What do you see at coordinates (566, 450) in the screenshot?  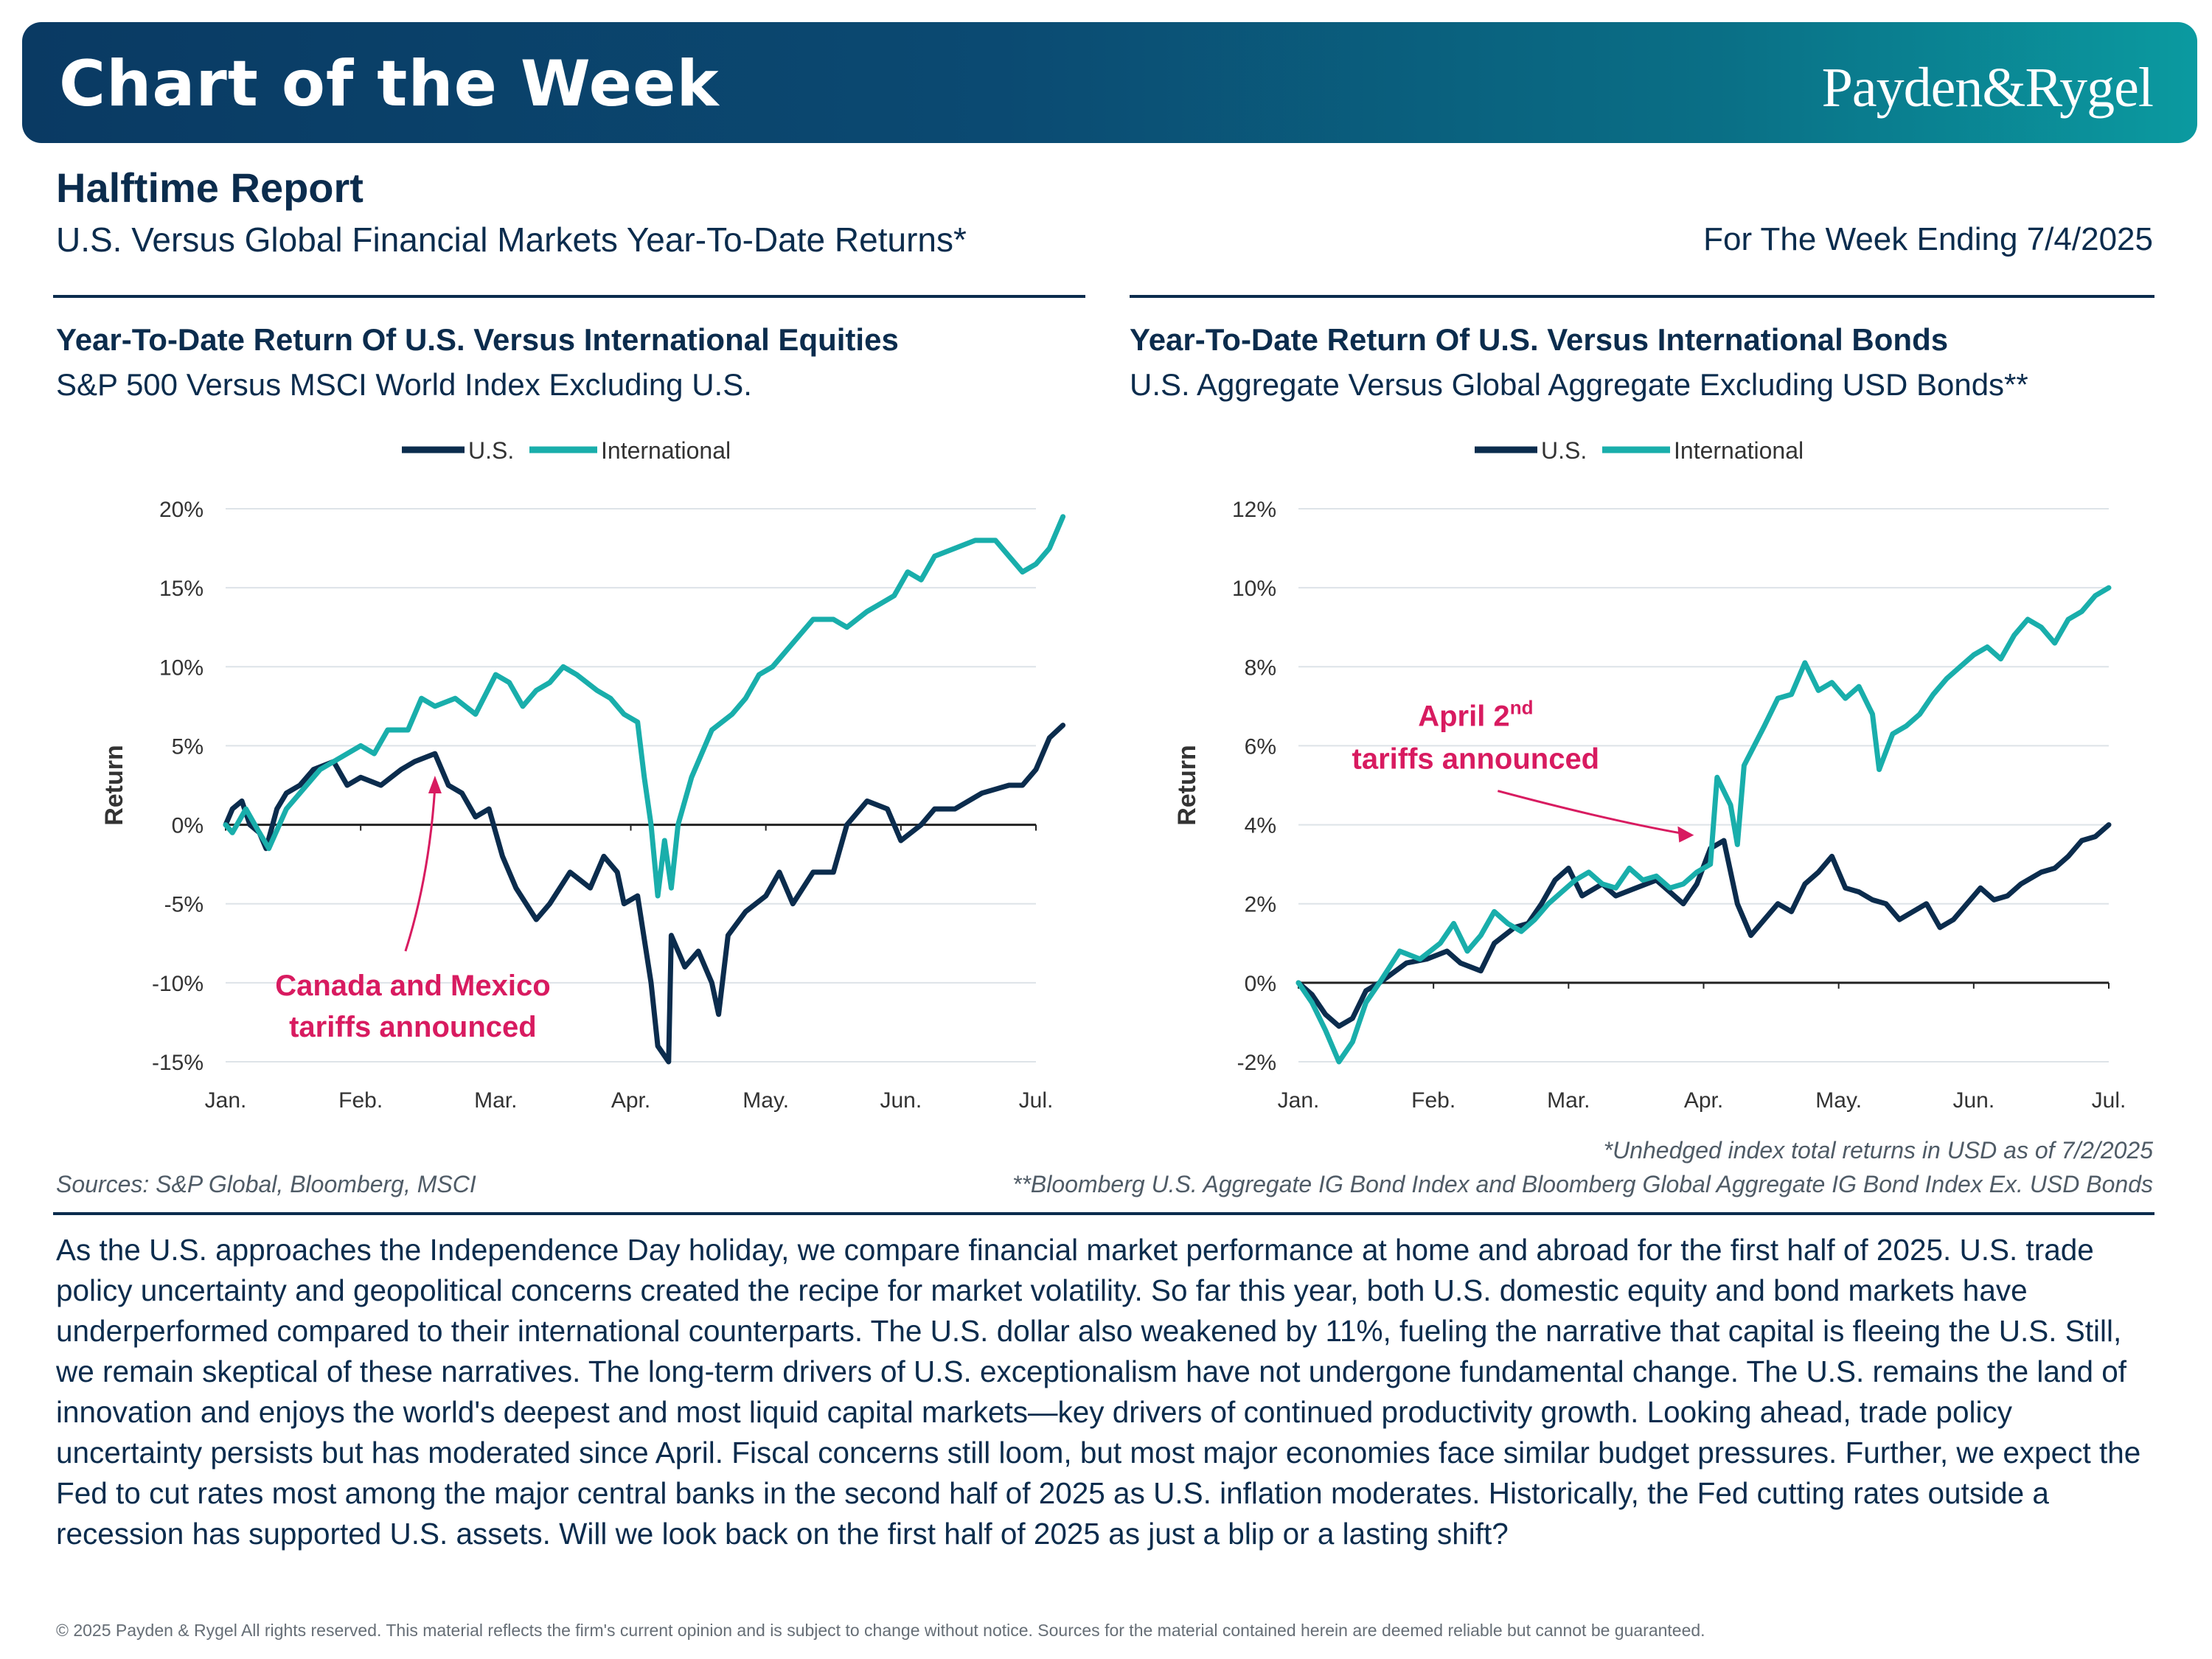 I see `equities-legend: U.S. International` at bounding box center [566, 450].